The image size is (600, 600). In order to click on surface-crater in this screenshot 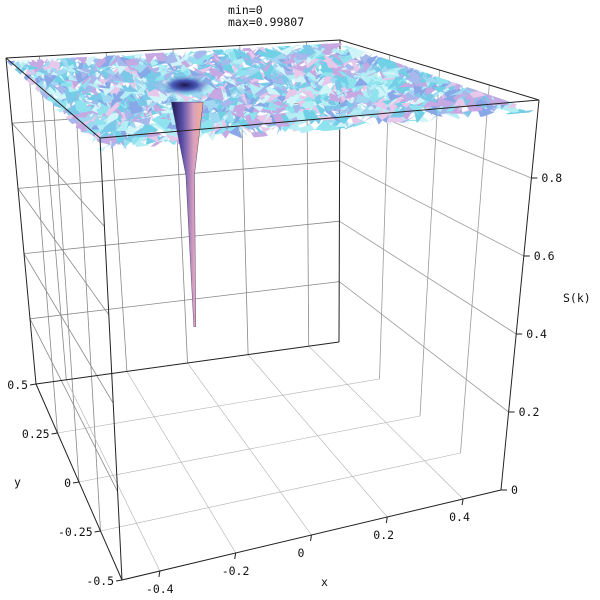, I will do `click(184, 85)`.